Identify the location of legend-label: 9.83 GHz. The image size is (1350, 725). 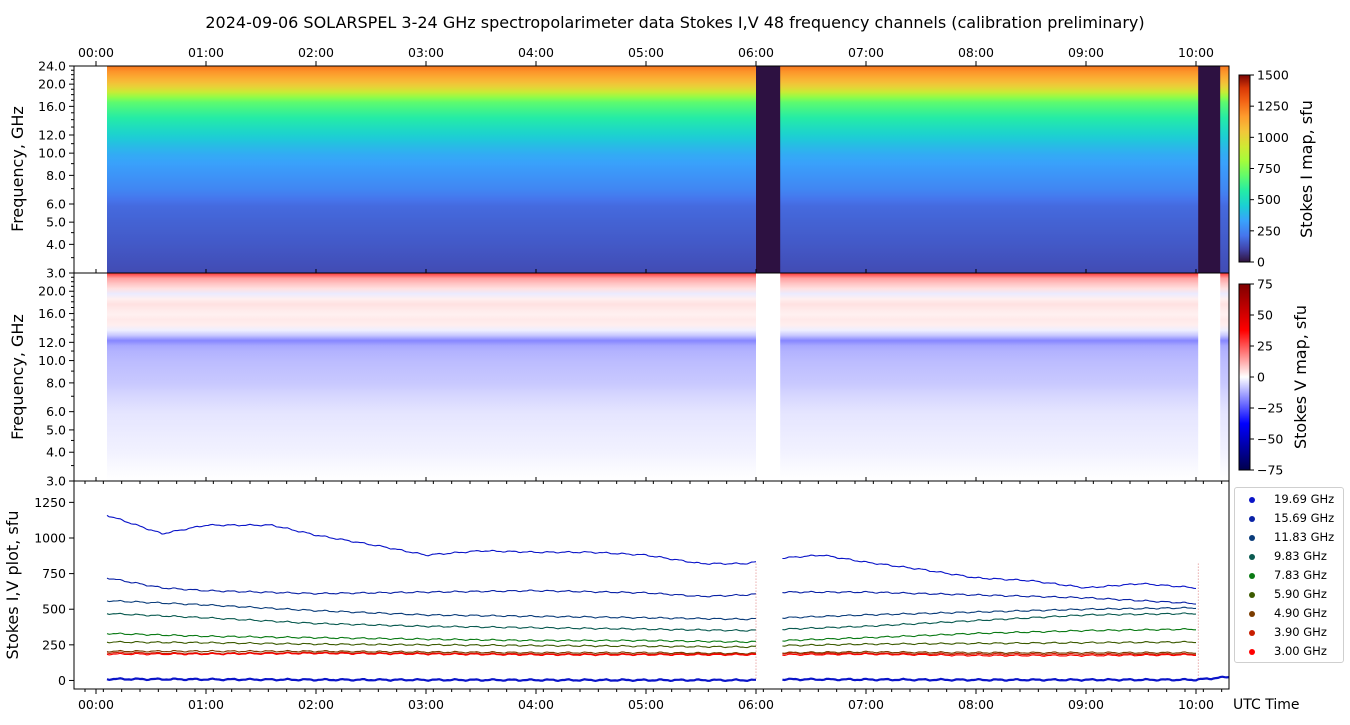
(1300, 556).